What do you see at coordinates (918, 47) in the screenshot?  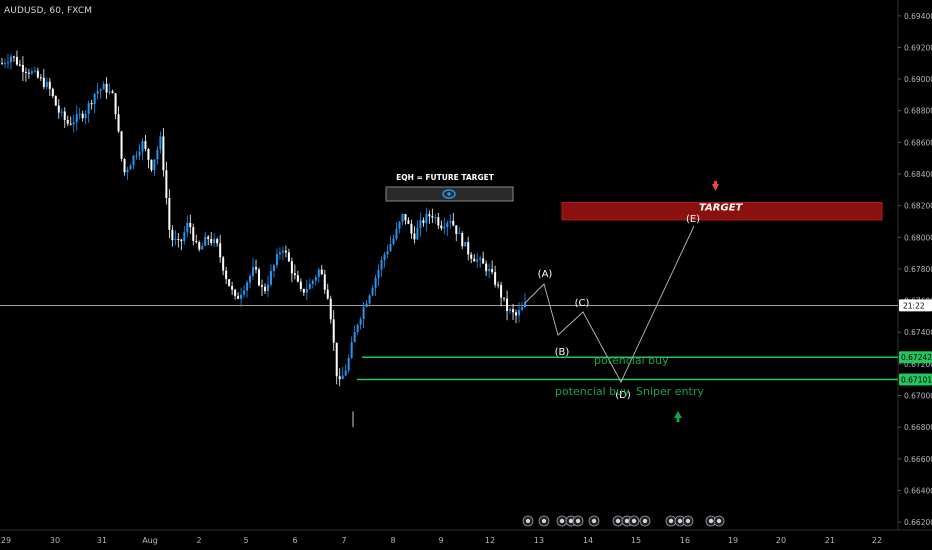 I see `price-tick-label: 0.69200` at bounding box center [918, 47].